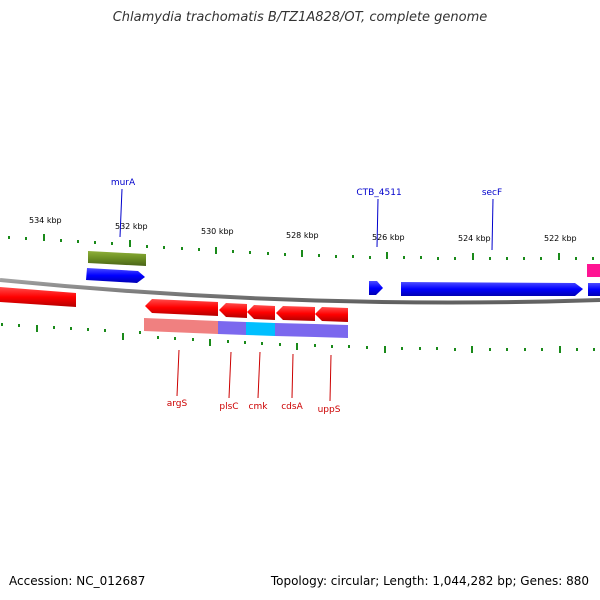 The height and width of the screenshot is (600, 600). Describe the element at coordinates (298, 338) in the screenshot. I see `inner-tick-ring` at that location.